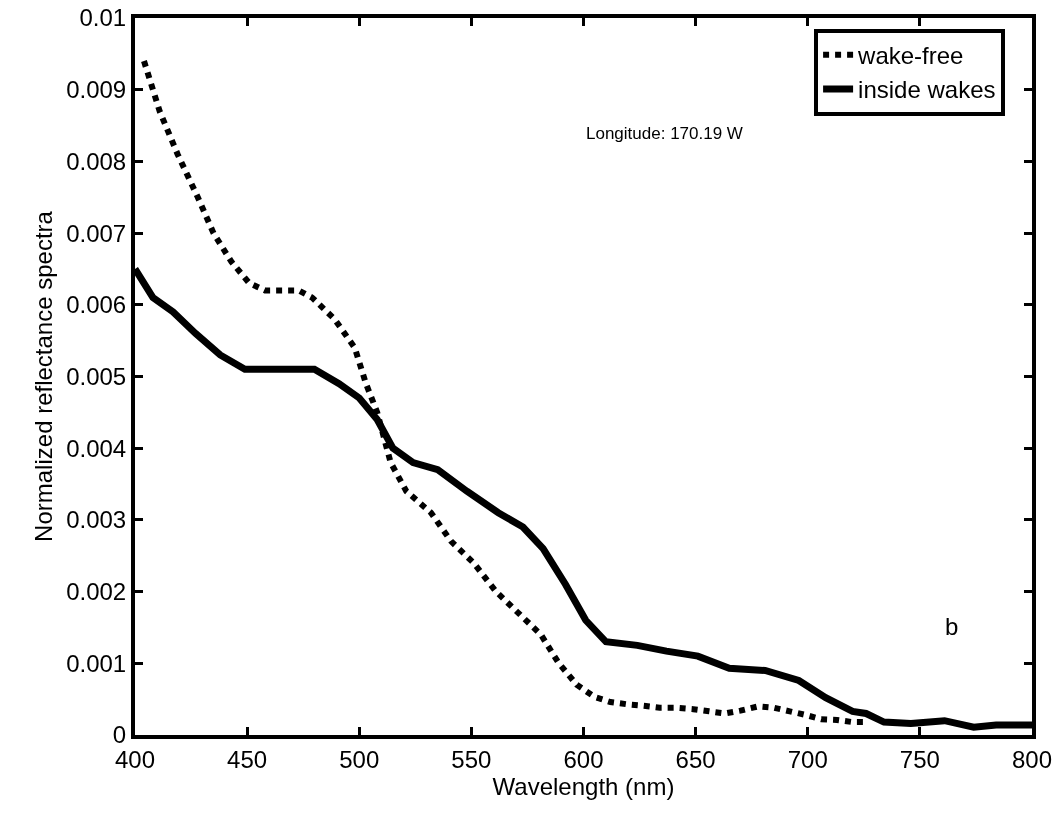 Image resolution: width=1064 pixels, height=817 pixels. I want to click on legend-label: inside wakes, so click(927, 90).